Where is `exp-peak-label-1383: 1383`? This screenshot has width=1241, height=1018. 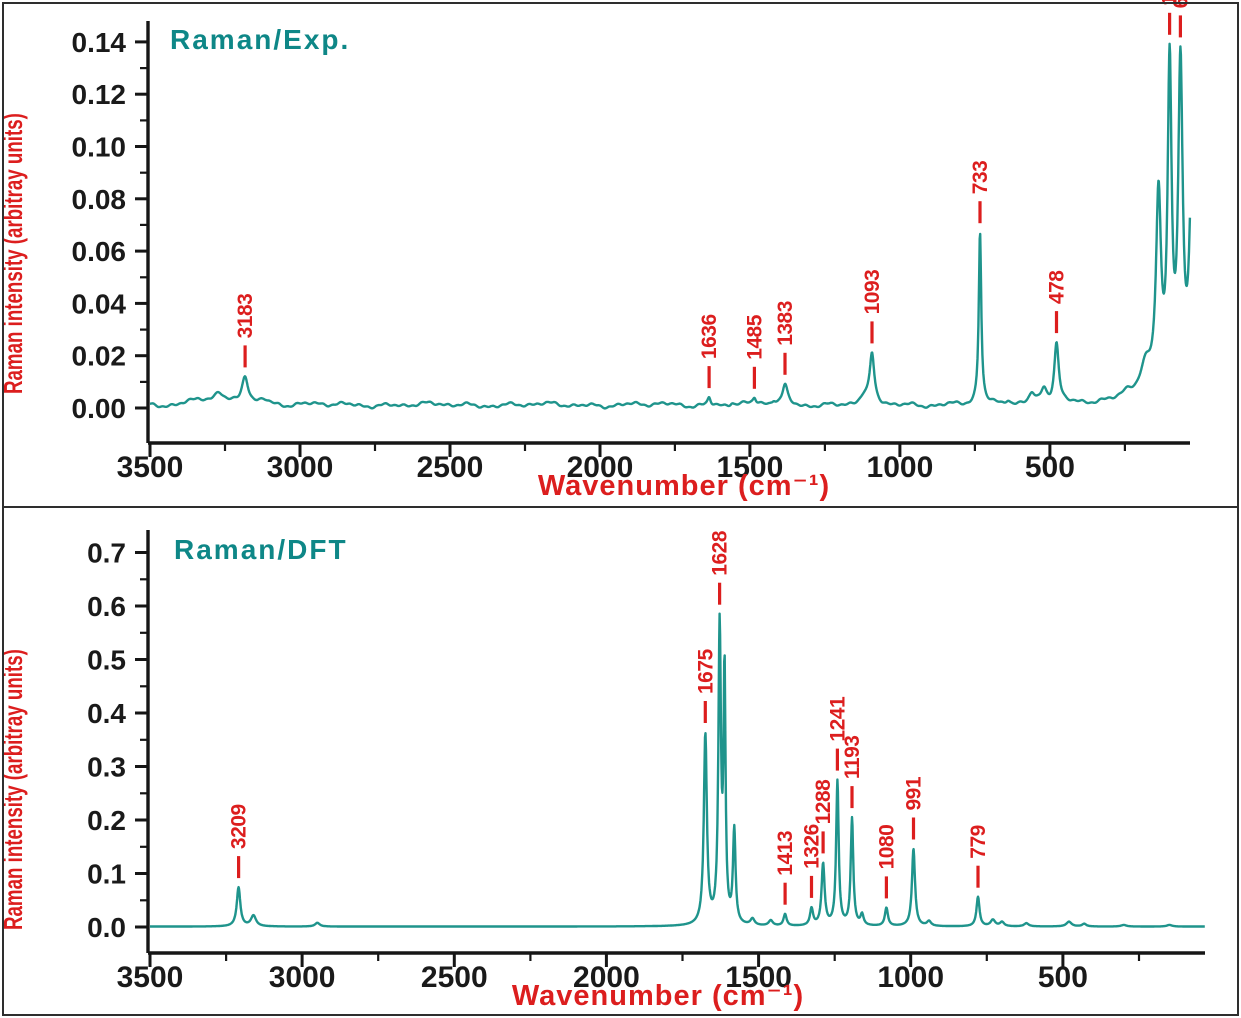 exp-peak-label-1383: 1383 is located at coordinates (785, 323).